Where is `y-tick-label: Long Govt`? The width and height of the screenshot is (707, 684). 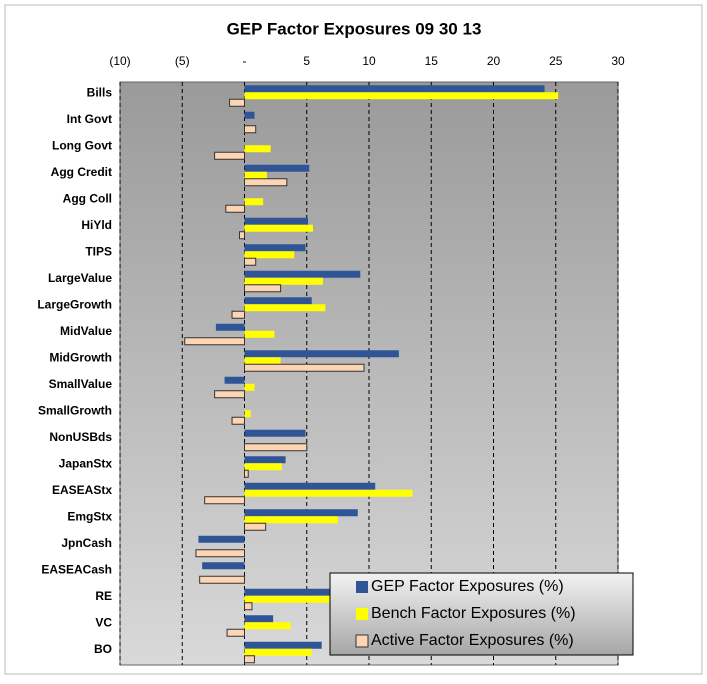
y-tick-label: Long Govt is located at coordinates (82, 145).